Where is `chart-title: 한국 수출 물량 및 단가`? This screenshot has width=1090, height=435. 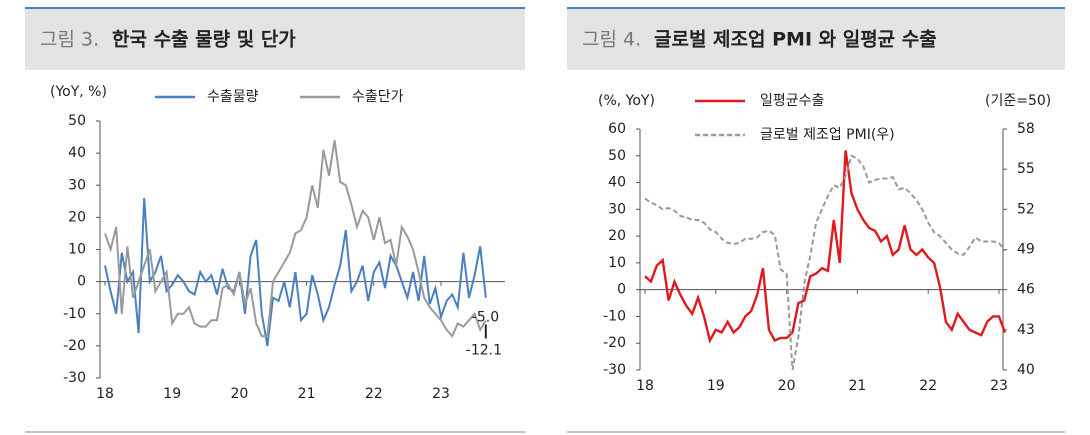
chart-title: 한국 수출 물량 및 단가 is located at coordinates (204, 40).